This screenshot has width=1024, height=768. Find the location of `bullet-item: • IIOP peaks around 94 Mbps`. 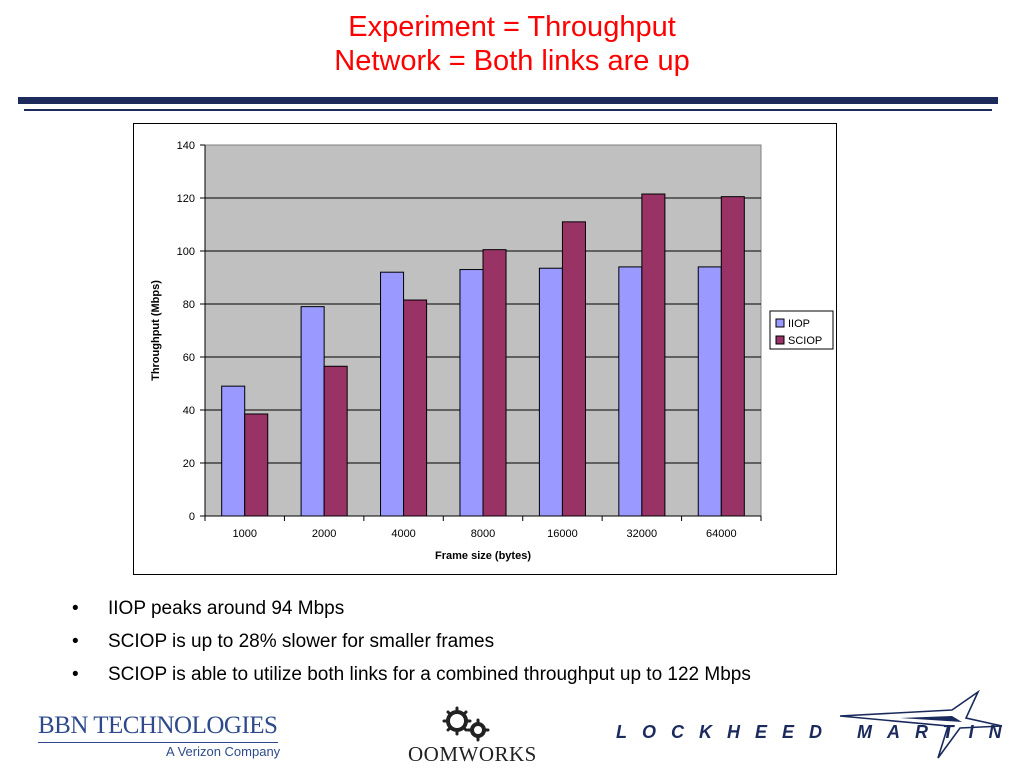

bullet-item: • IIOP peaks around 94 Mbps is located at coordinates (518, 612).